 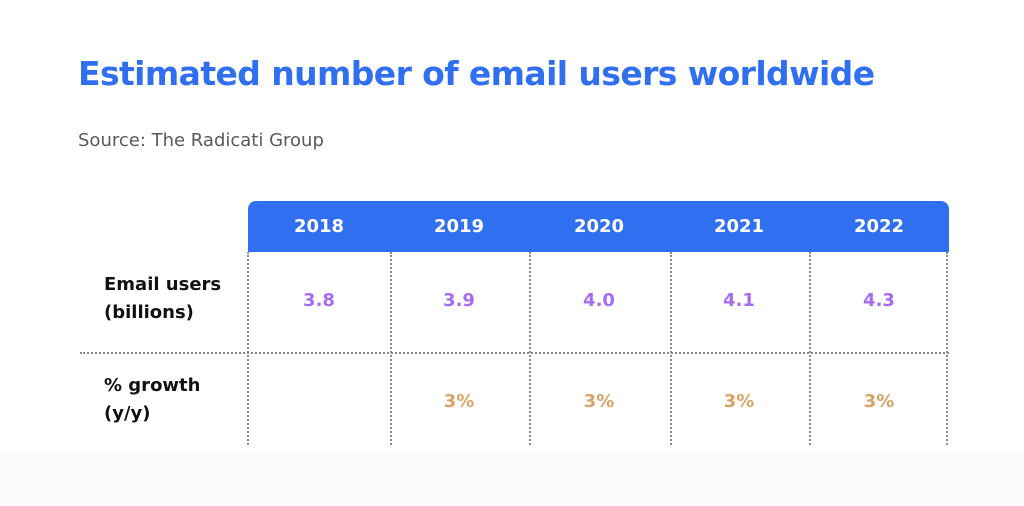 I want to click on growth-value-2020: 3%, so click(x=599, y=401).